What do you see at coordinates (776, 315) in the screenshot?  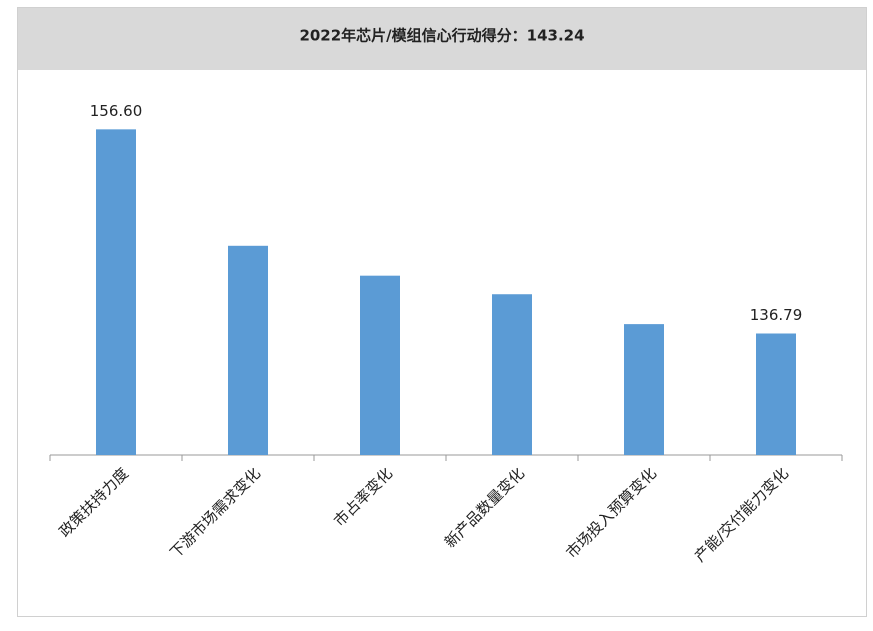 I see `data-label: 136.79` at bounding box center [776, 315].